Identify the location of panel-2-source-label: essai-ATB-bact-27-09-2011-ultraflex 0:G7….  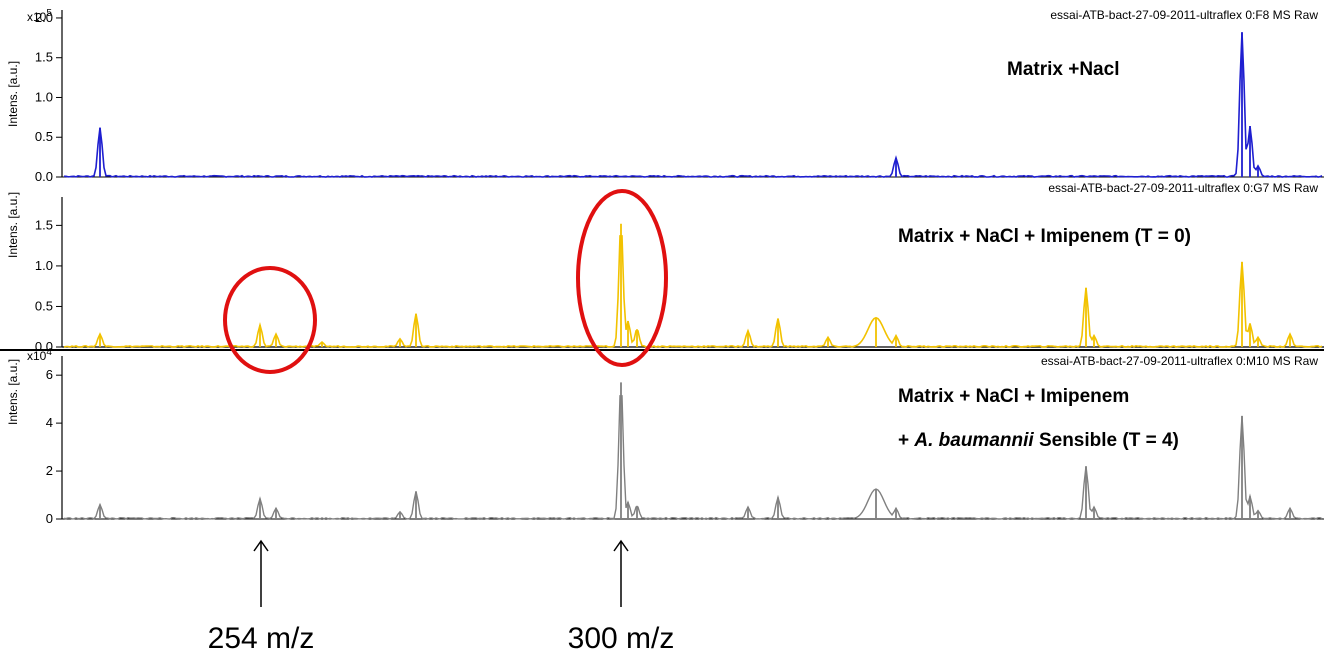
(1183, 188).